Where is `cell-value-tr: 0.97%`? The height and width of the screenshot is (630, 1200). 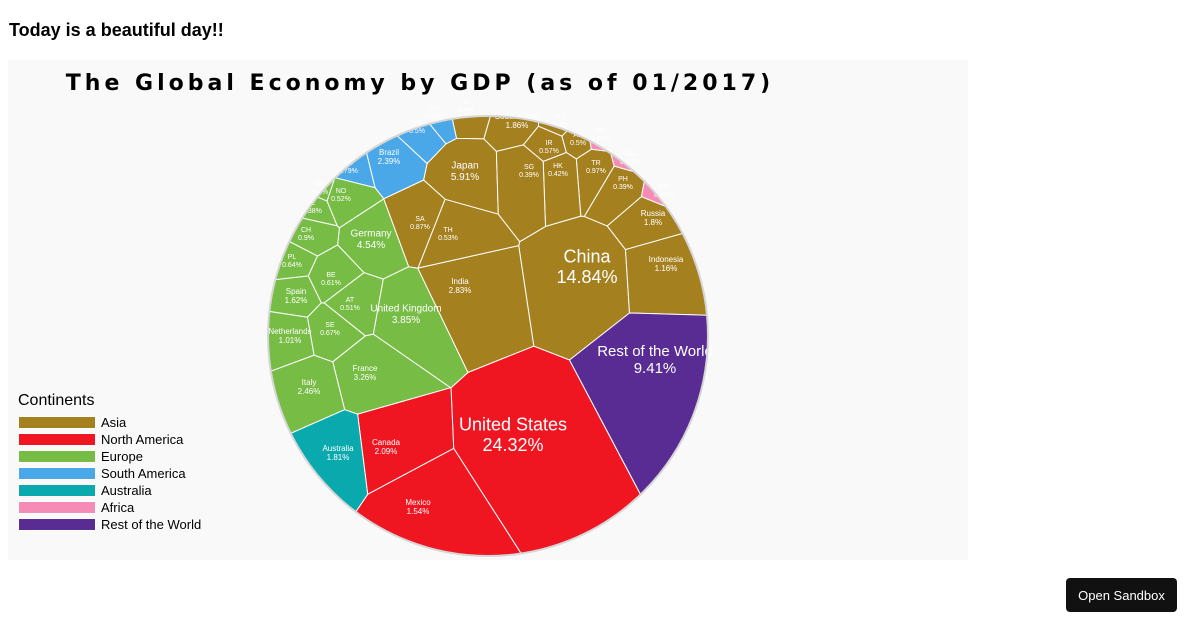
cell-value-tr: 0.97% is located at coordinates (596, 171).